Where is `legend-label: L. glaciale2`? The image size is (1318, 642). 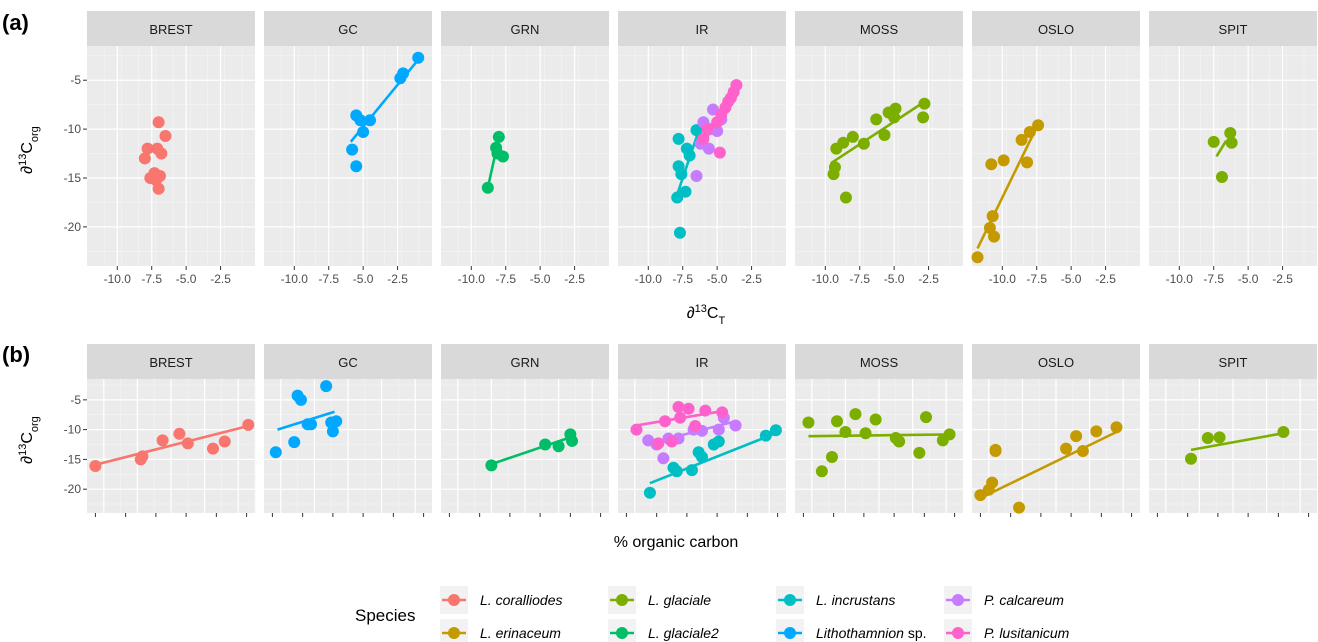 legend-label: L. glaciale2 is located at coordinates (683, 633).